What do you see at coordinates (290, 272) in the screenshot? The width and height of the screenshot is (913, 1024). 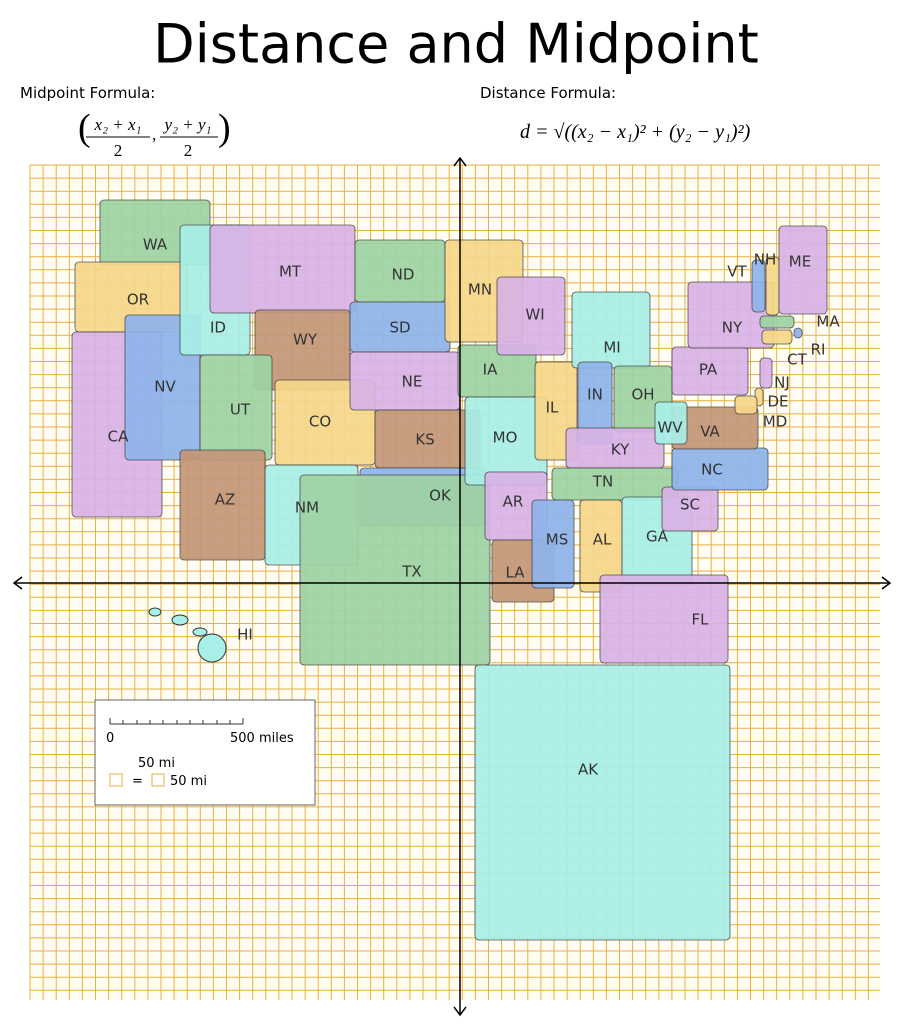 I see `state-label: MT` at bounding box center [290, 272].